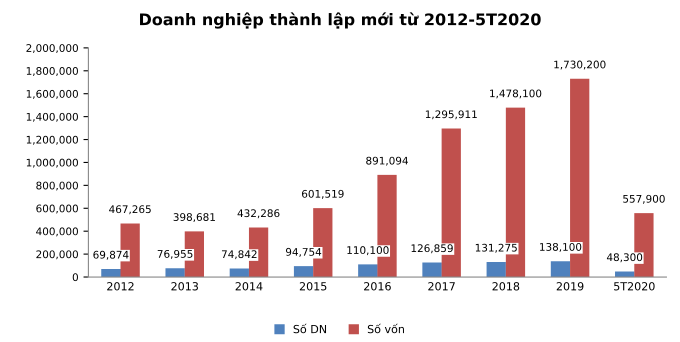 The width and height of the screenshot is (680, 342). Describe the element at coordinates (52, 117) in the screenshot. I see `y-tick-label: 1,400,000` at that location.